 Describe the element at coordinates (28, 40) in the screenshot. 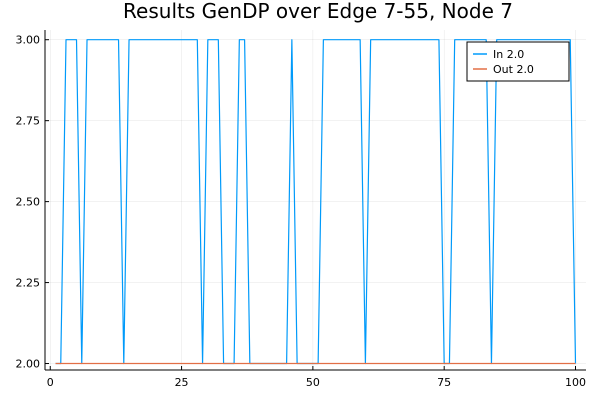

I see `y-tick-label: 3.00` at that location.